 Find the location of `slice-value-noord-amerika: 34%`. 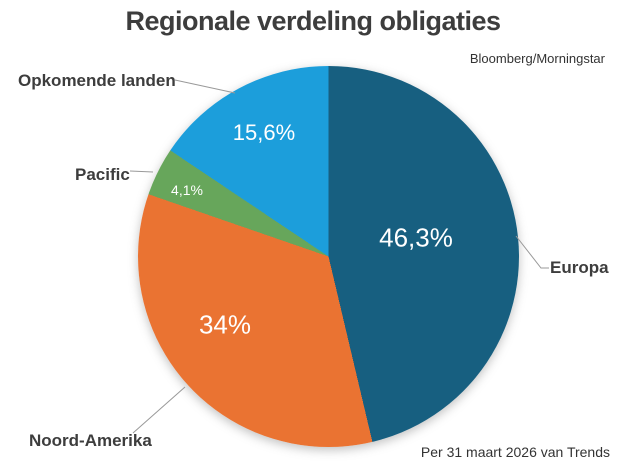

slice-value-noord-amerika: 34% is located at coordinates (225, 324).